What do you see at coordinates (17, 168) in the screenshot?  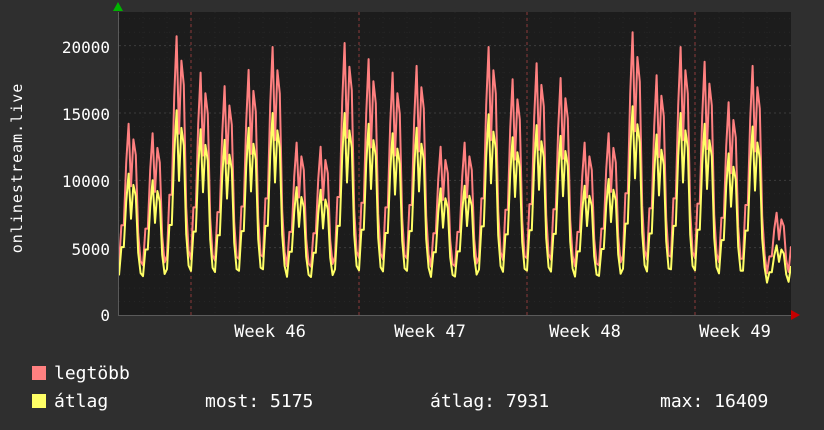 I see `graph-title-vertical: onlinestream.live` at bounding box center [17, 168].